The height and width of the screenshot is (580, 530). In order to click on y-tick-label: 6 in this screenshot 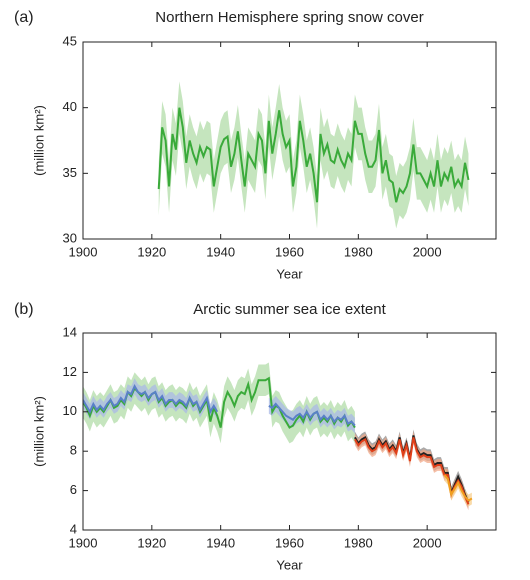, I will do `click(73, 489)`.